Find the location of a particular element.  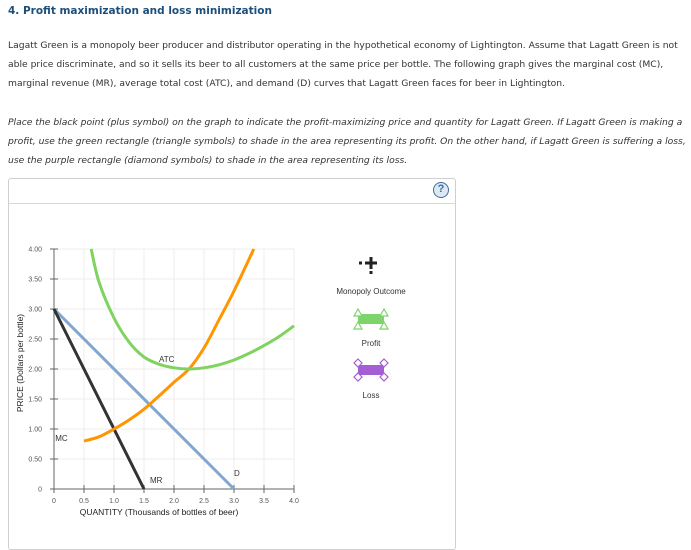

x-tick-label: 1.5 is located at coordinates (144, 501).